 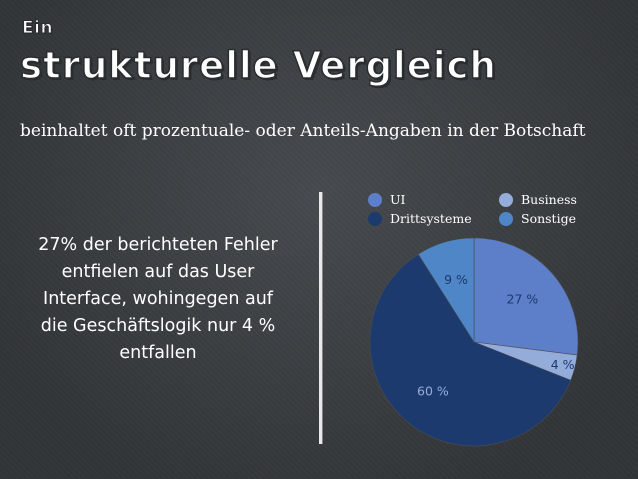 What do you see at coordinates (433, 391) in the screenshot?
I see `pie-label-drittsysteme: 60 %` at bounding box center [433, 391].